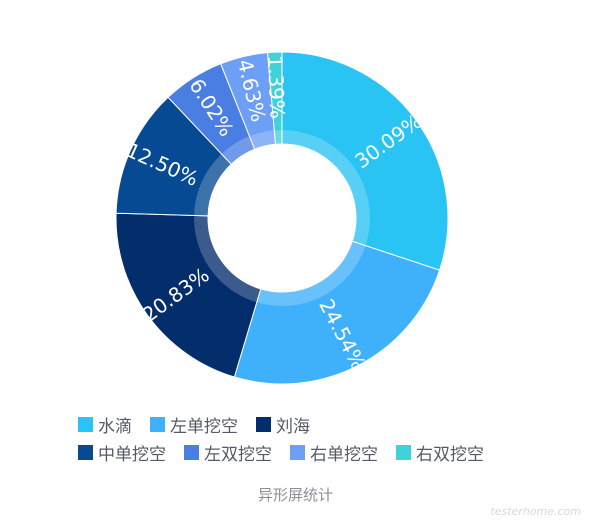 This screenshot has height=524, width=591. What do you see at coordinates (276, 87) in the screenshot?
I see `slice-label: 1.39%` at bounding box center [276, 87].